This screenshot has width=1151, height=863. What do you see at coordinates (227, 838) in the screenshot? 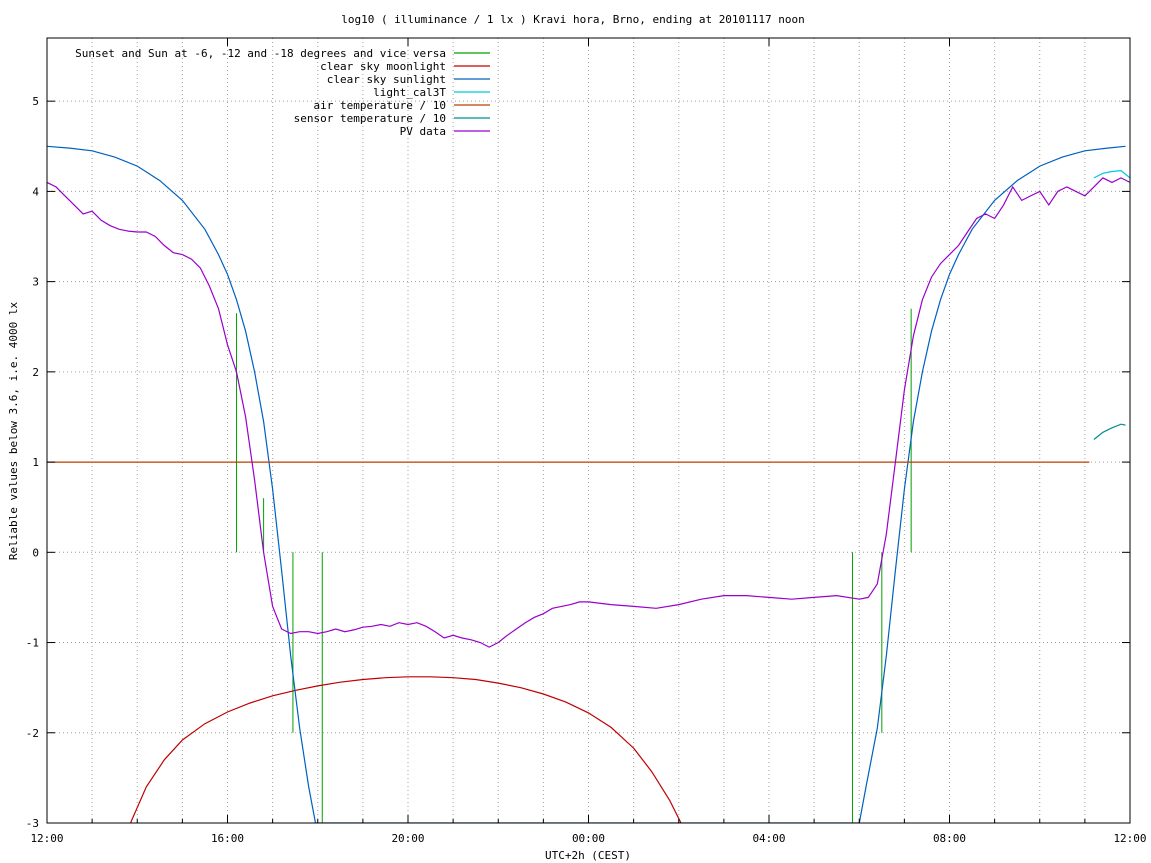
I see `x-tick-label: 16:00` at bounding box center [227, 838].